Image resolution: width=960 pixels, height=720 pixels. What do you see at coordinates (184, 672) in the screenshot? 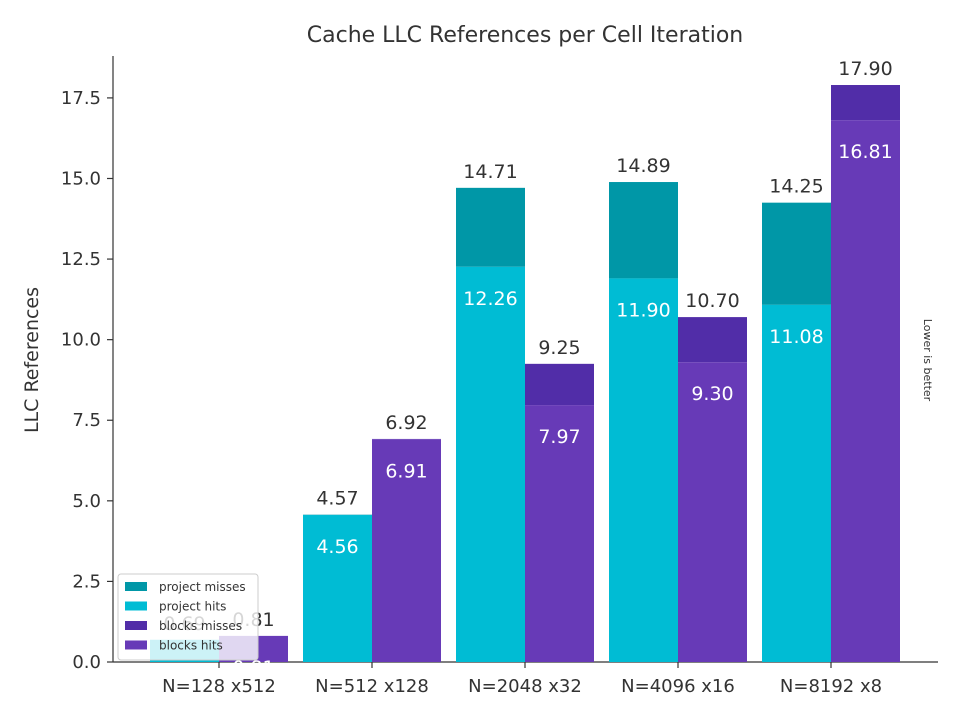
I see `project-hits-label: 0.69` at bounding box center [184, 672].